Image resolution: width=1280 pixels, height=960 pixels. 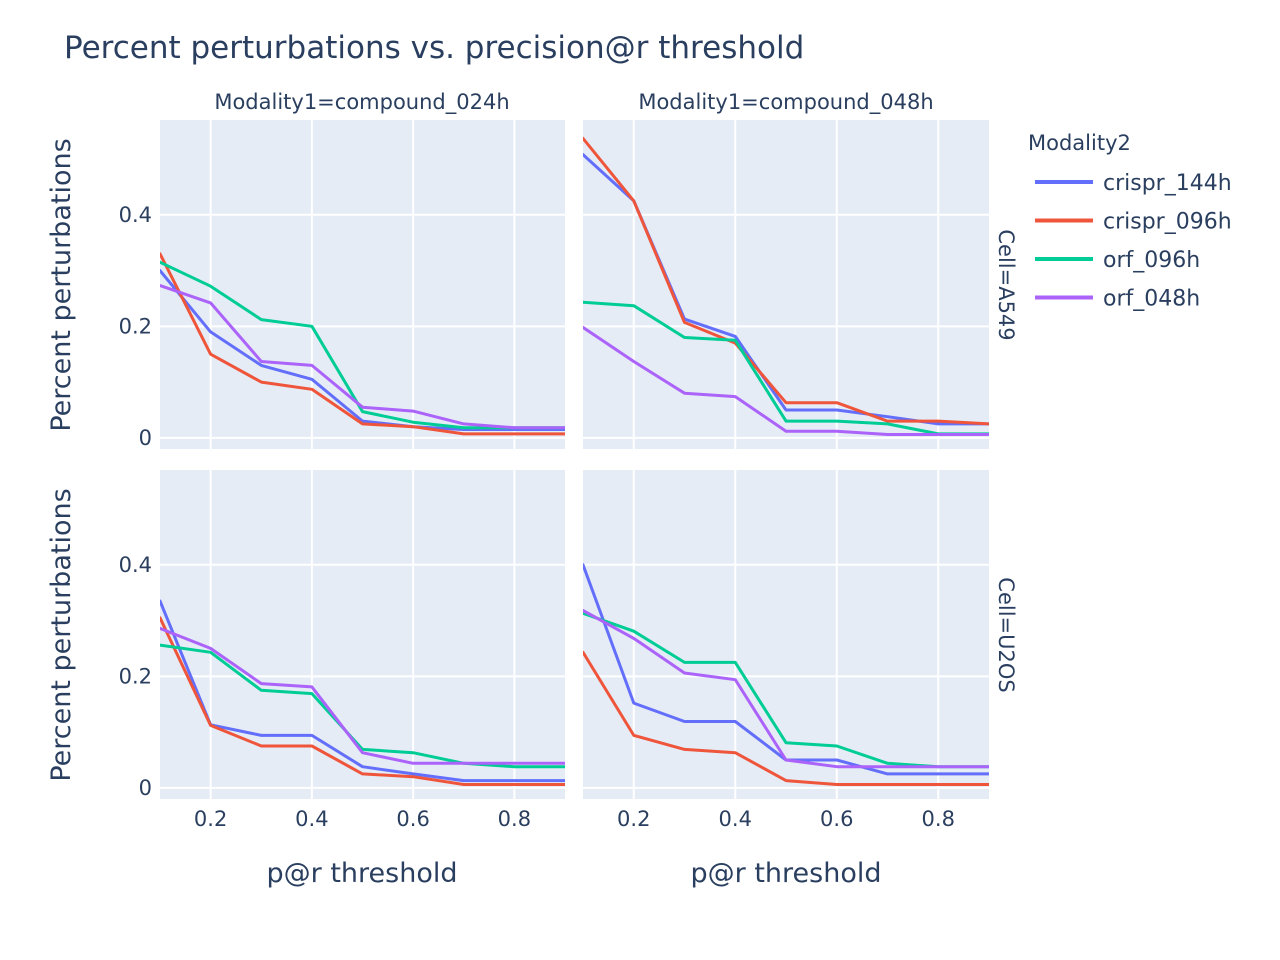 I want to click on legend-label: orf_096h, so click(x=1151, y=260).